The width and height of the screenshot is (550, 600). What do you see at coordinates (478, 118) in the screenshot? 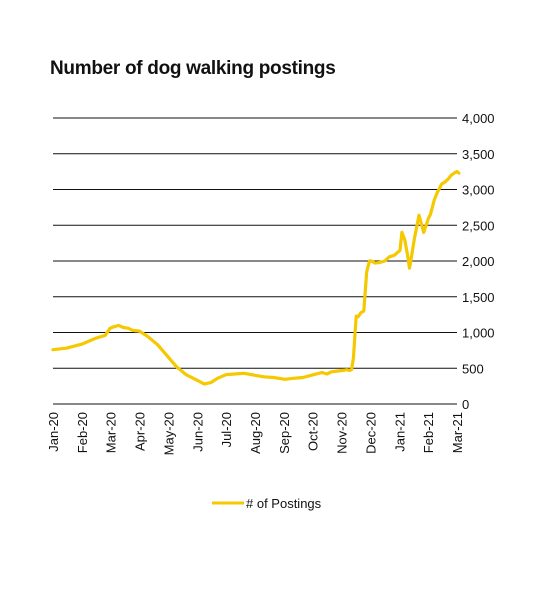
I see `y-tick-label: 4,000` at bounding box center [478, 118].